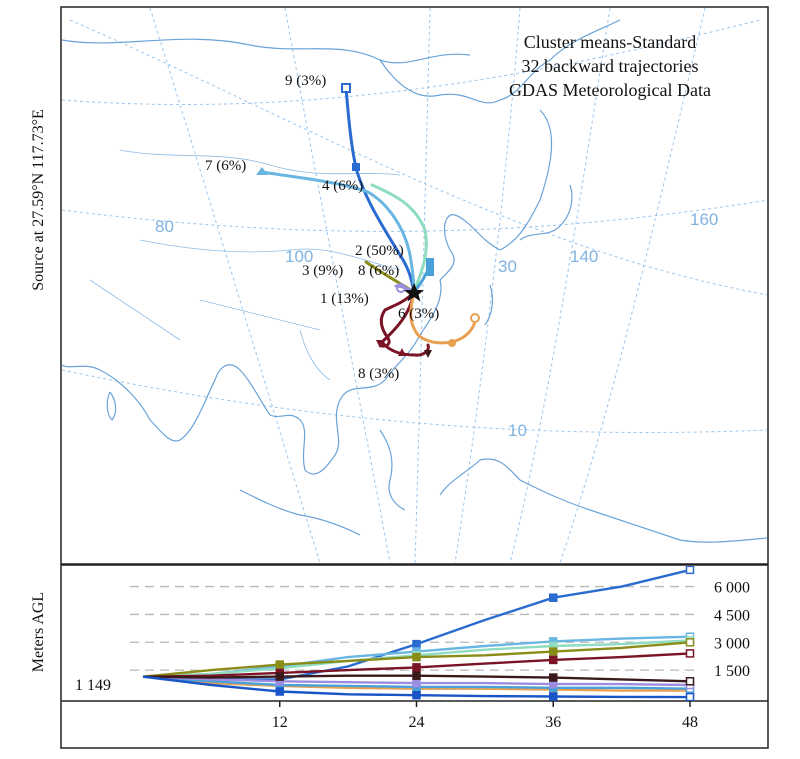  Describe the element at coordinates (610, 42) in the screenshot. I see `title-line-1: Cluster means-Standard` at that location.